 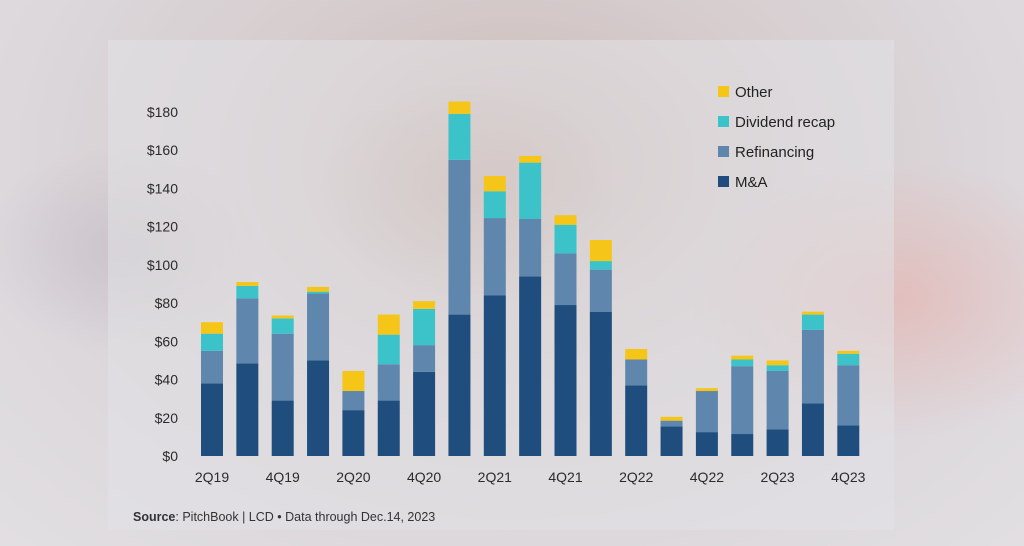 What do you see at coordinates (742, 400) in the screenshot?
I see `bar-refinancing-1Q23` at bounding box center [742, 400].